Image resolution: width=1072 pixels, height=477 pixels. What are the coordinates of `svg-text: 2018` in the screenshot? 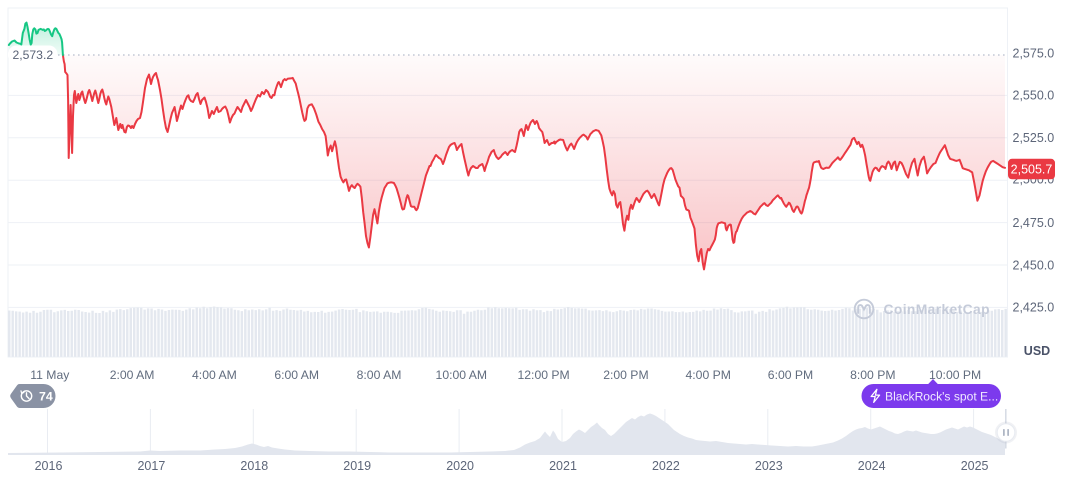 It's located at (254, 466).